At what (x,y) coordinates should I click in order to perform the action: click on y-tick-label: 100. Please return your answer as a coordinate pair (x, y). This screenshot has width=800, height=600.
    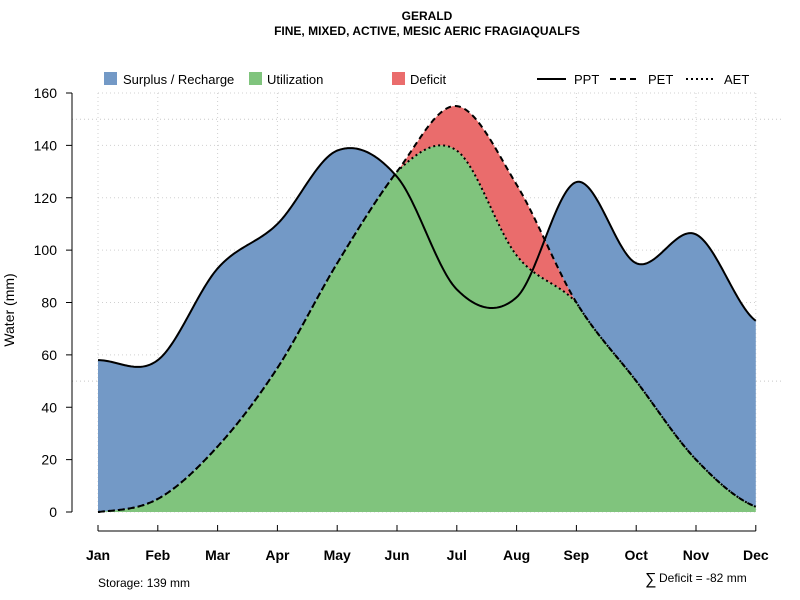
    Looking at the image, I should click on (46, 250).